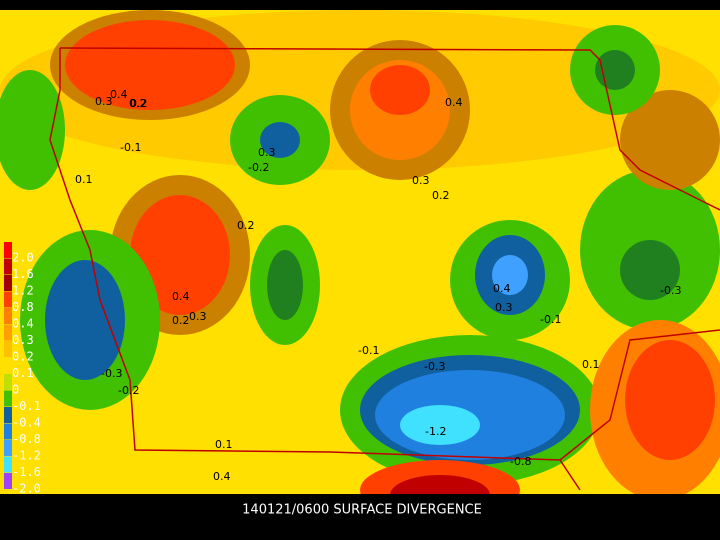 The height and width of the screenshot is (540, 720). I want to click on legend-label: -0.1, so click(26, 406).